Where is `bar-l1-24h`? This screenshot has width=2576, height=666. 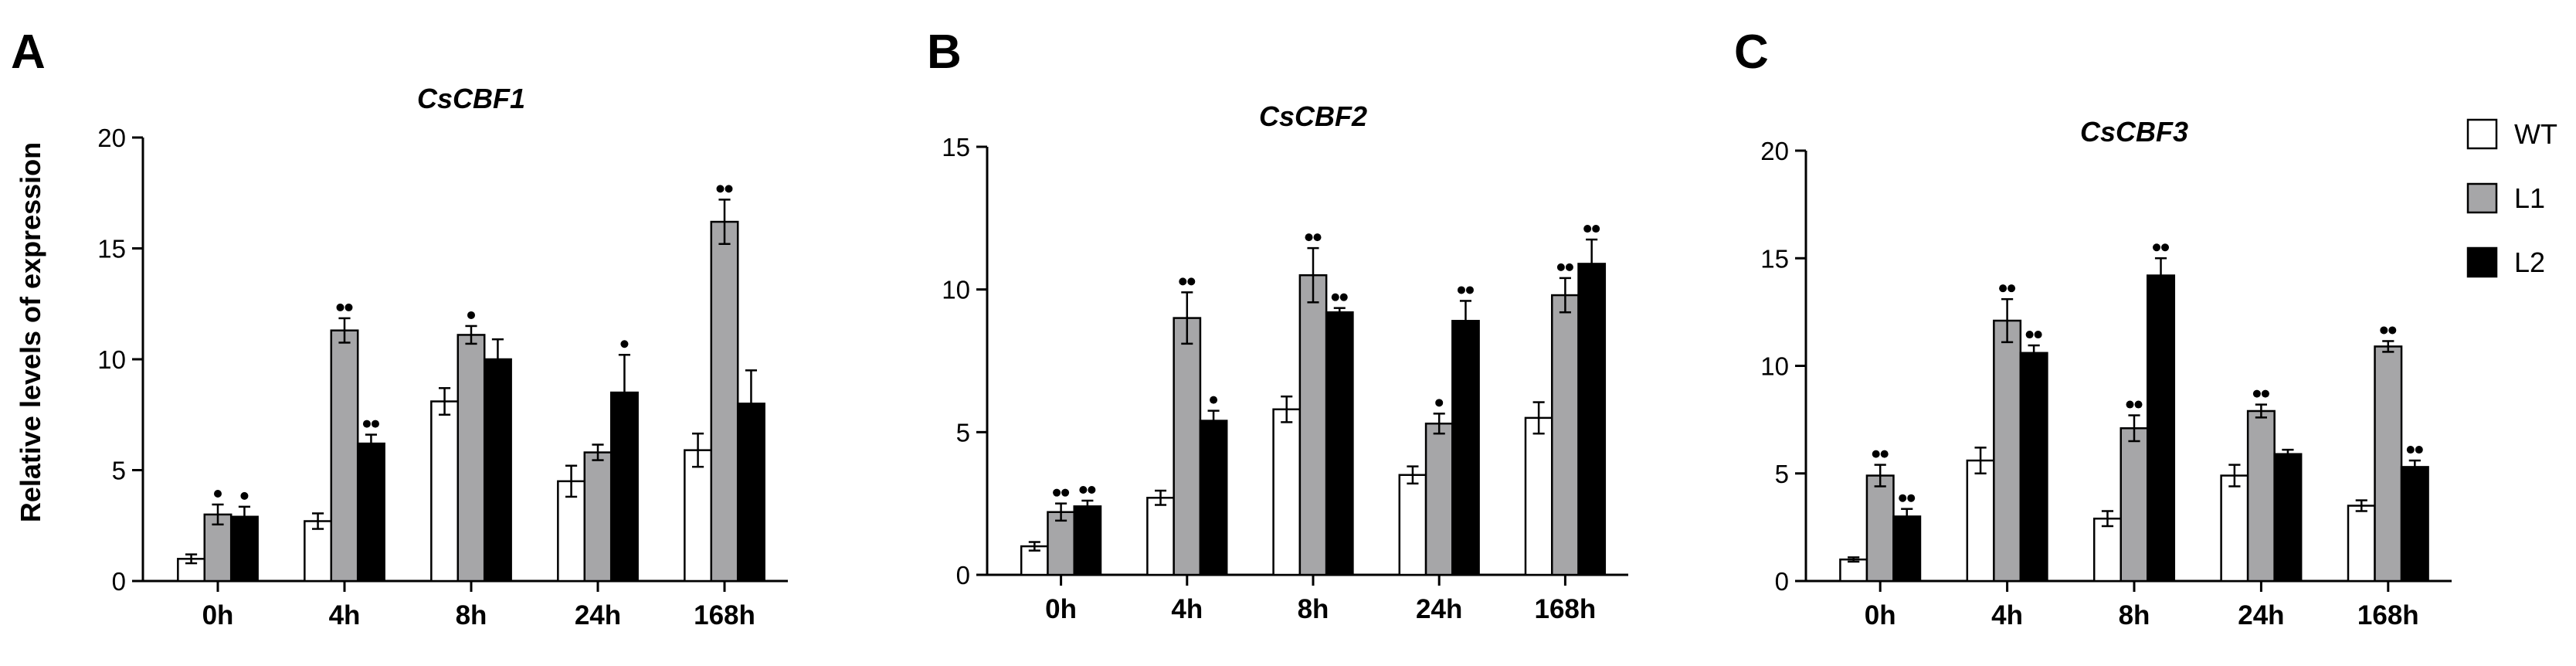
bar-l1-24h is located at coordinates (2261, 496).